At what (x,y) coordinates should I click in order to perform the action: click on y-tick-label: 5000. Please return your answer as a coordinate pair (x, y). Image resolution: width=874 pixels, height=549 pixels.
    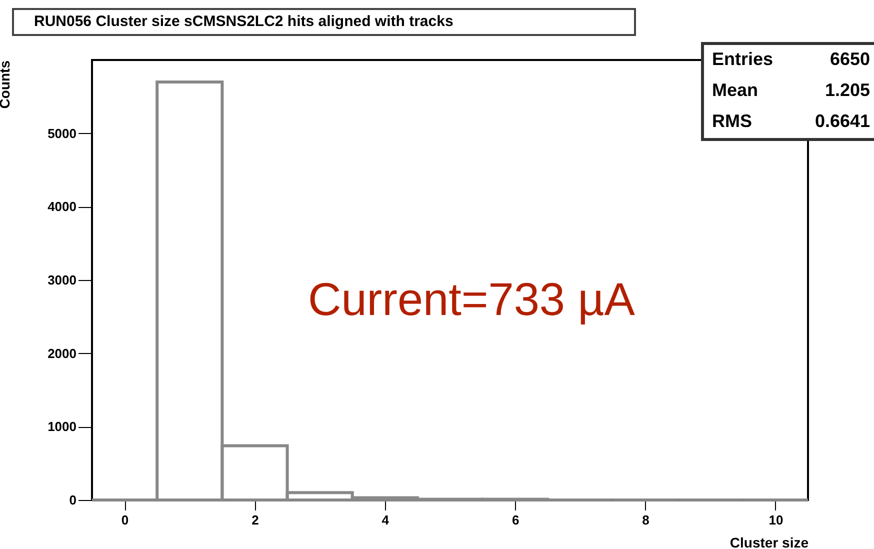
    Looking at the image, I should click on (62, 133).